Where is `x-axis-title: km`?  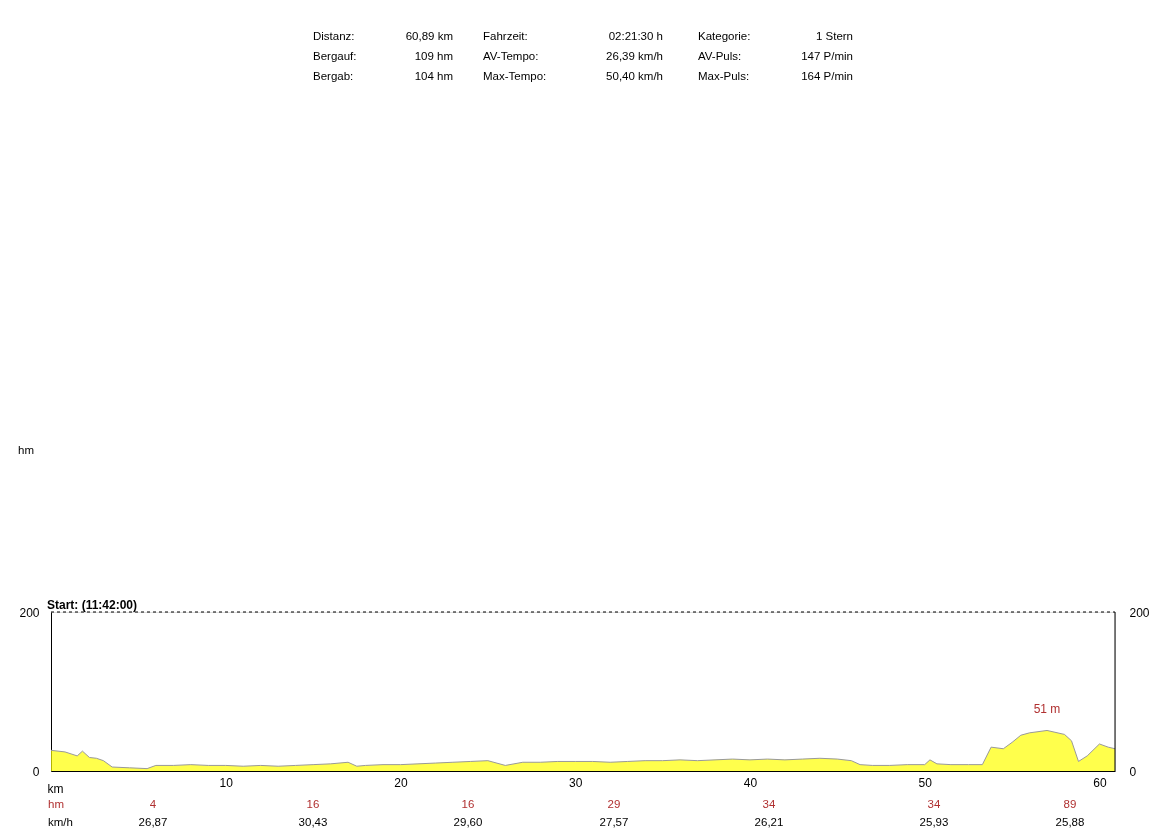 x-axis-title: km is located at coordinates (55, 788).